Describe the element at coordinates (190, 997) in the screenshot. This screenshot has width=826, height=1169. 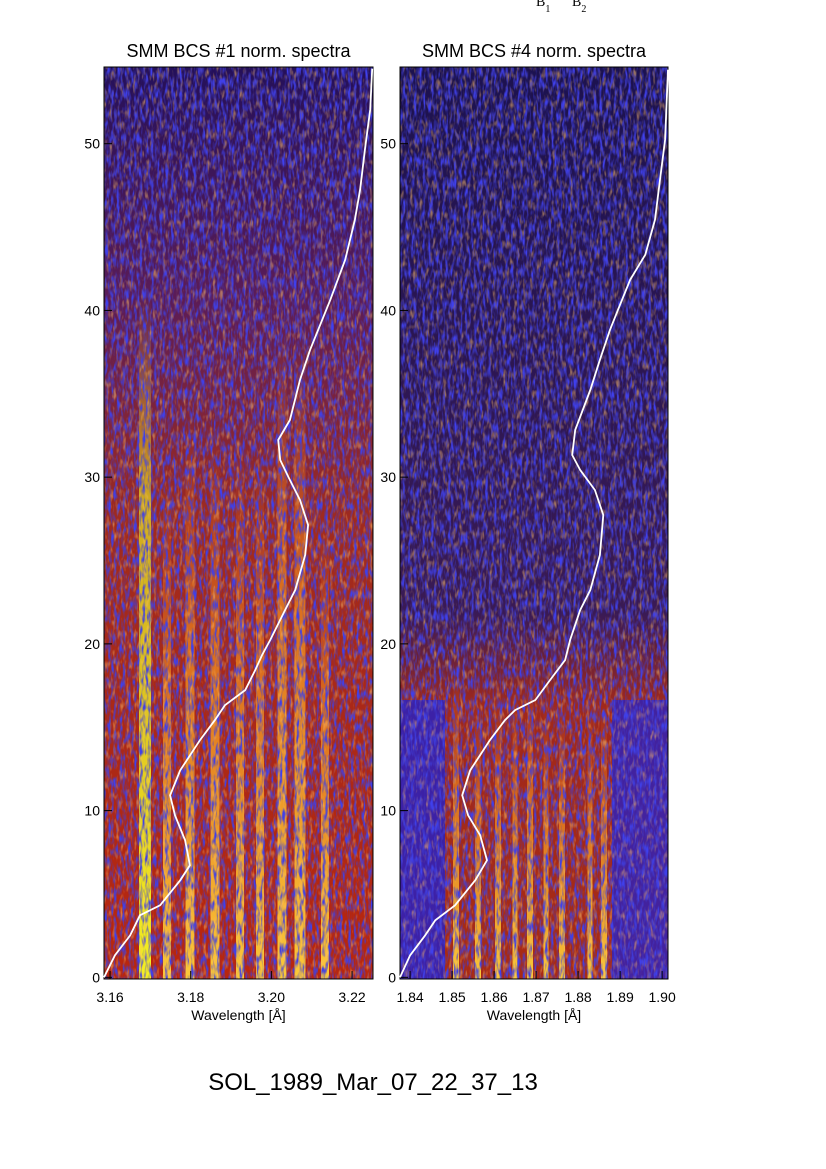
I see `x-tick-label: 3.18` at that location.